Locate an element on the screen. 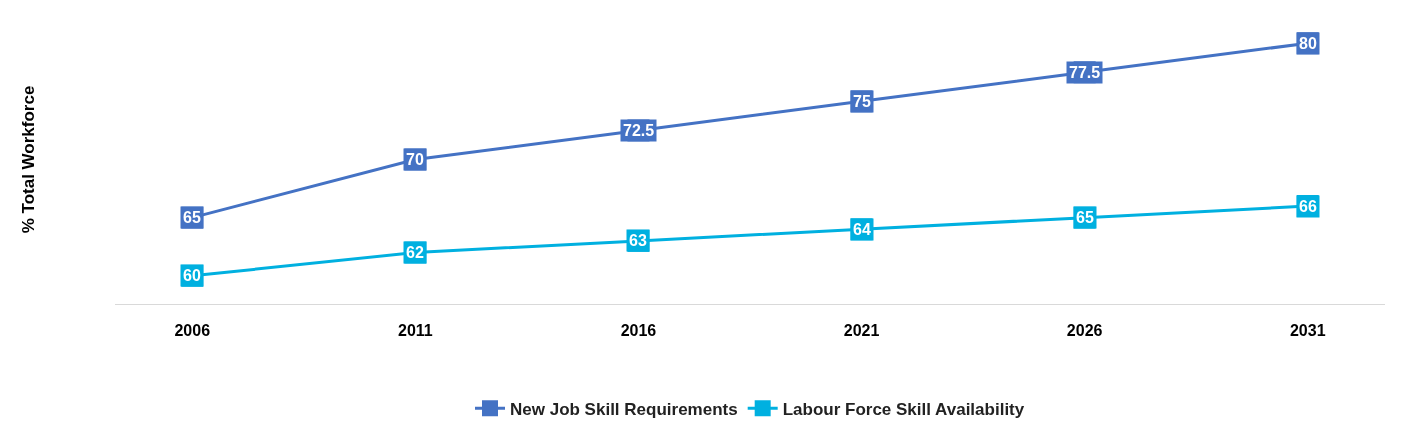  data-label: 60 is located at coordinates (192, 275).